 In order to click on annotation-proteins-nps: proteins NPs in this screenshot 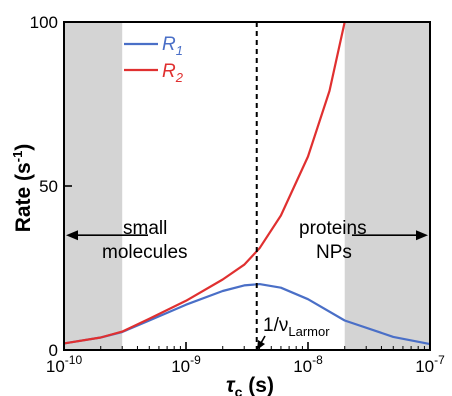, I will do `click(363, 240)`.